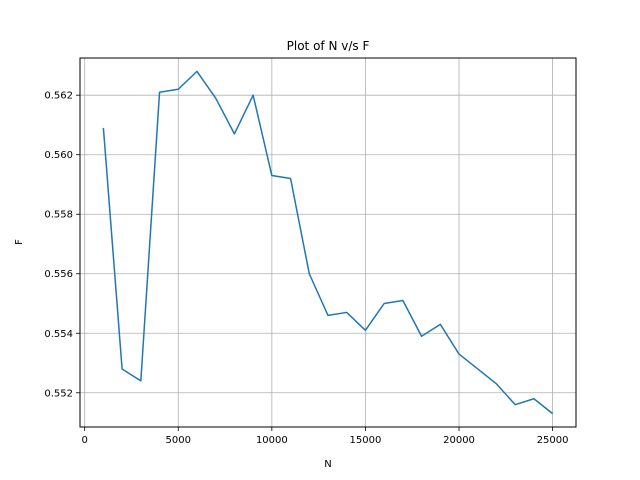  I want to click on x-axis-ticks: 0 5000 10000 15000 20000 25000, so click(325, 436).